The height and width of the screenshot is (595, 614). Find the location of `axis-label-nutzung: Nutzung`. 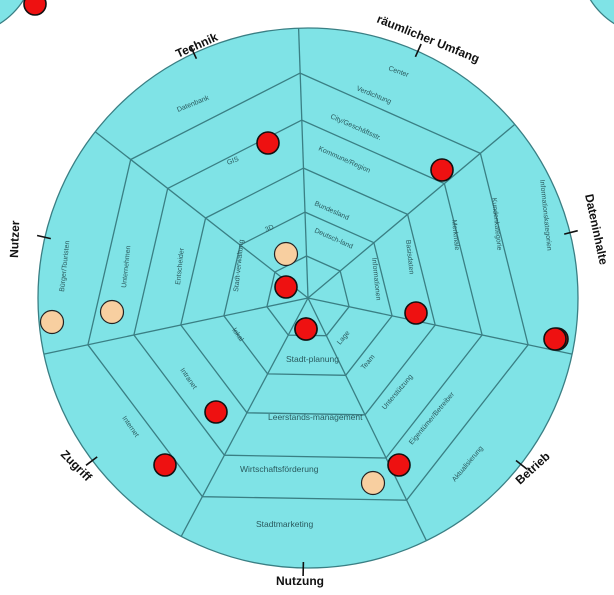

axis-label-nutzung: Nutzung is located at coordinates (300, 581).